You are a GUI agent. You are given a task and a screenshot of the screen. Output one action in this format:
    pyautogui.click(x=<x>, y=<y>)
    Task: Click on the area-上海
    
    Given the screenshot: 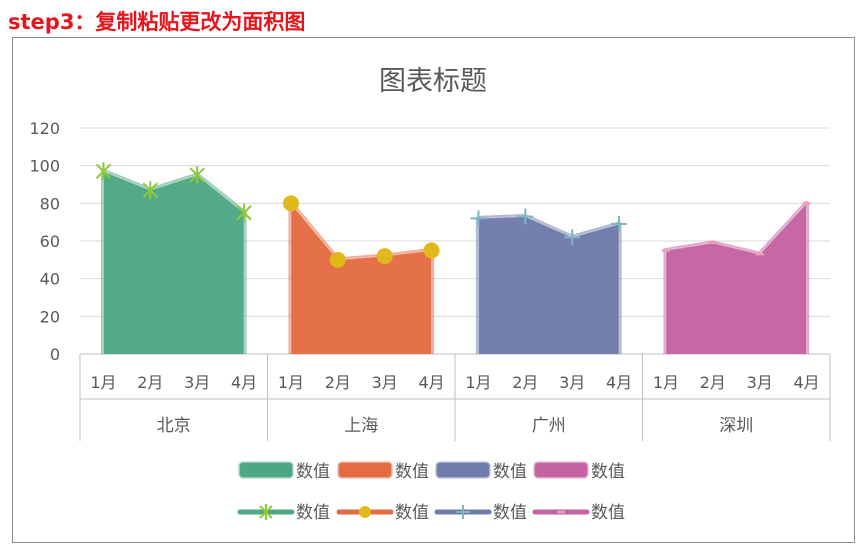 What is the action you would take?
    pyautogui.click(x=361, y=278)
    